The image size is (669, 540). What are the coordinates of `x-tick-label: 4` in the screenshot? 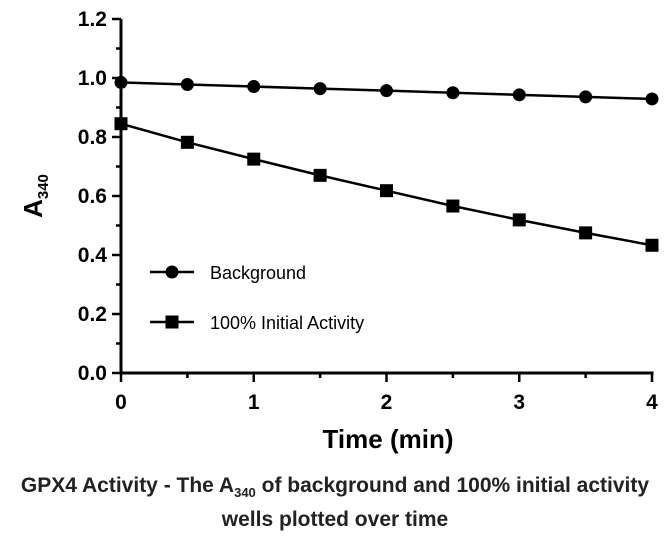 It's located at (652, 402).